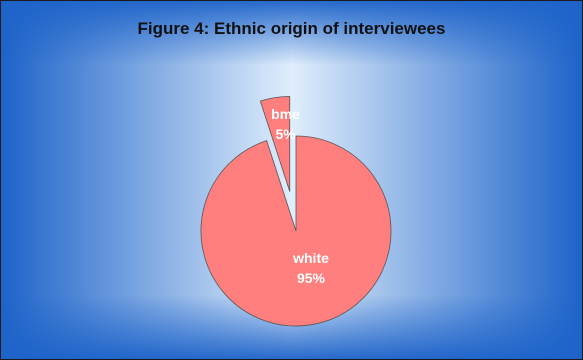 This screenshot has width=583, height=360. Describe the element at coordinates (285, 114) in the screenshot. I see `slice-label-bme: bme` at that location.